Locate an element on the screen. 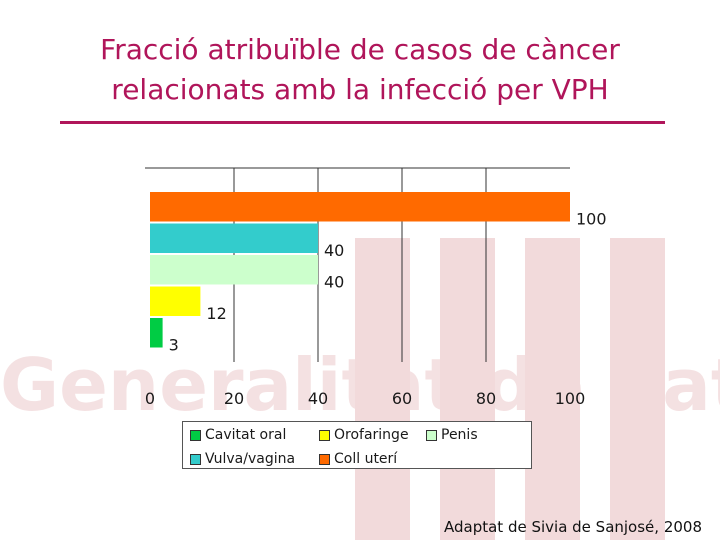  legend-label: Vulva/vagina is located at coordinates (250, 459).